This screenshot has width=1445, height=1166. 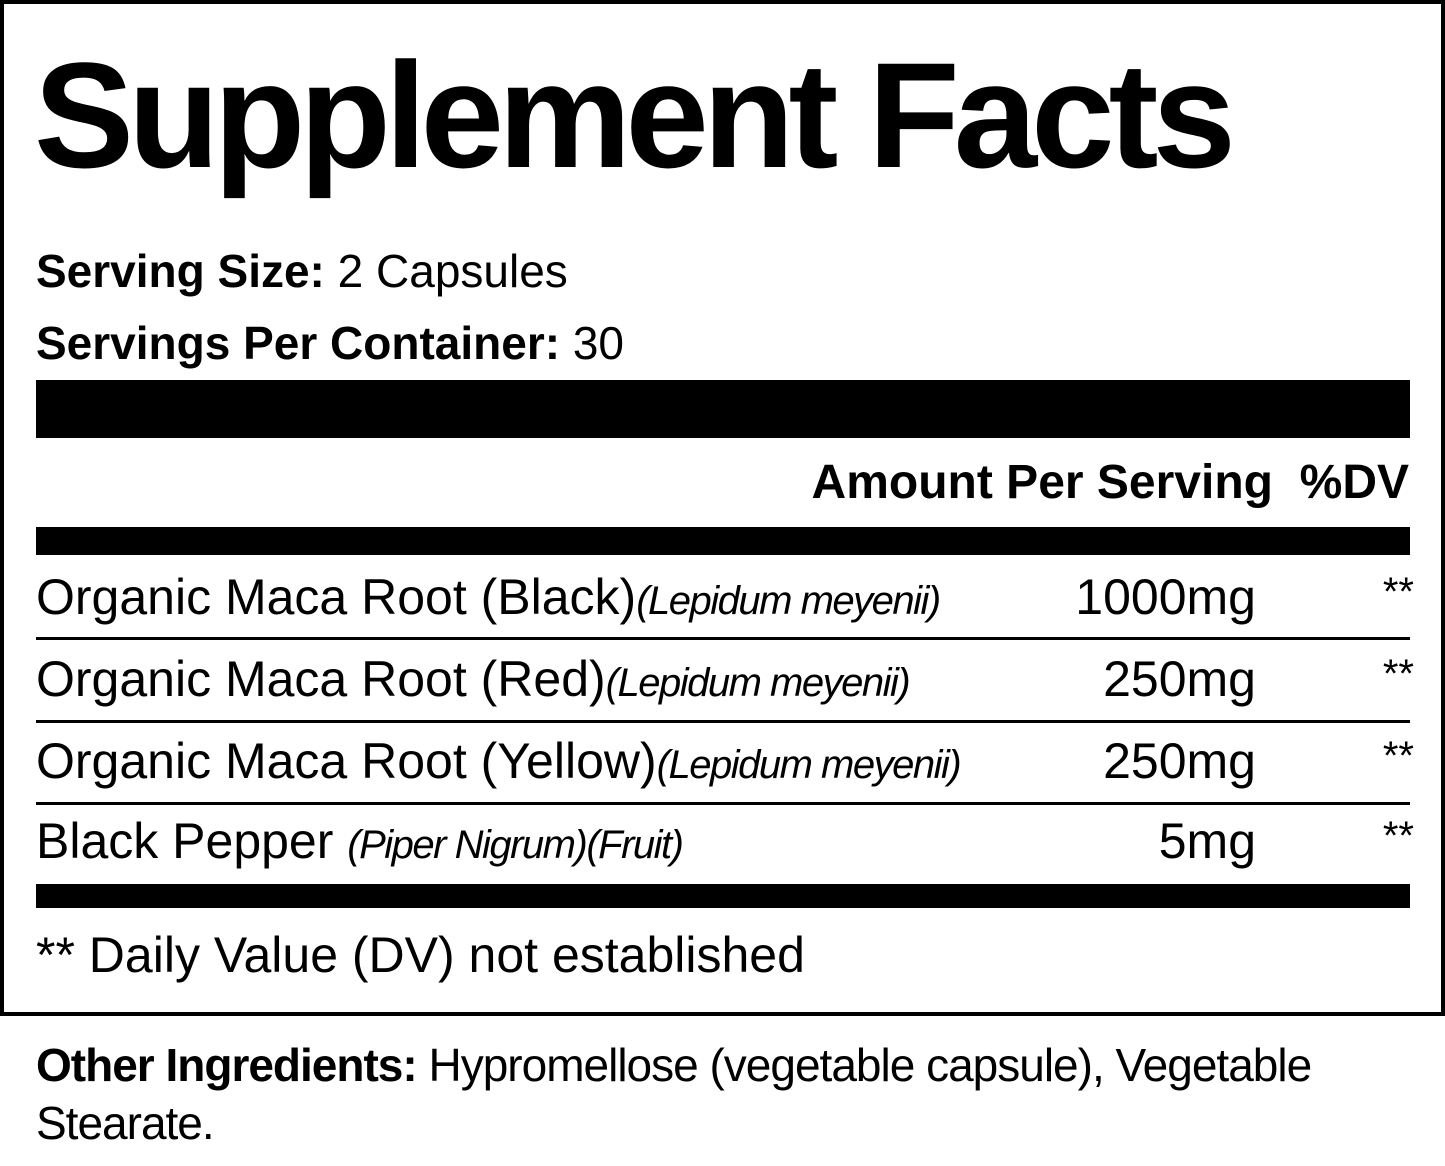 I want to click on serving-size: Serving Size: 2 Capsules, so click(x=302, y=271).